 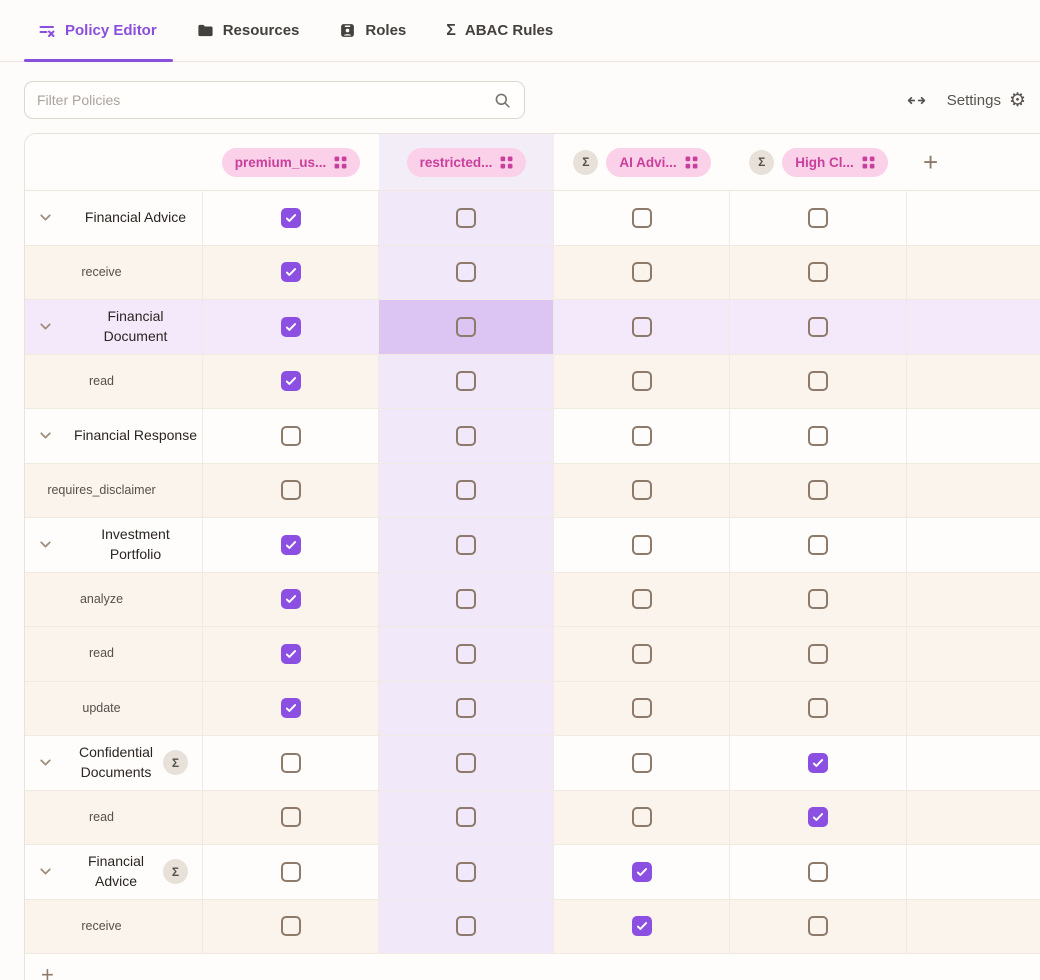 What do you see at coordinates (114, 436) in the screenshot?
I see `row-label-cell: Financial Response` at bounding box center [114, 436].